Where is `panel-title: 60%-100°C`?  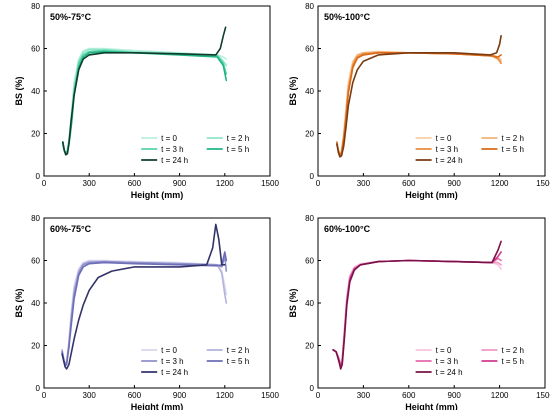 panel-title: 60%-100°C is located at coordinates (347, 229).